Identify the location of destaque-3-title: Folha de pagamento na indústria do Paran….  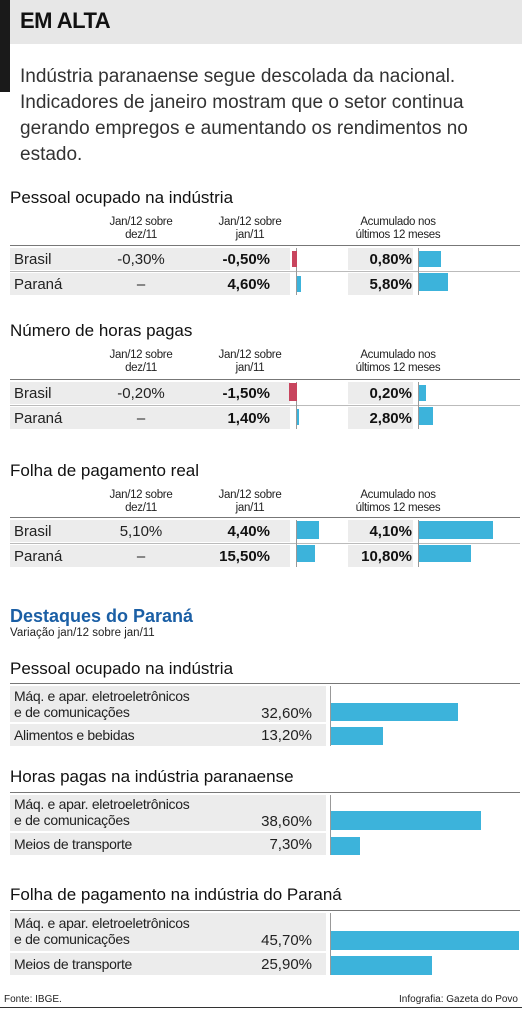
(176, 894).